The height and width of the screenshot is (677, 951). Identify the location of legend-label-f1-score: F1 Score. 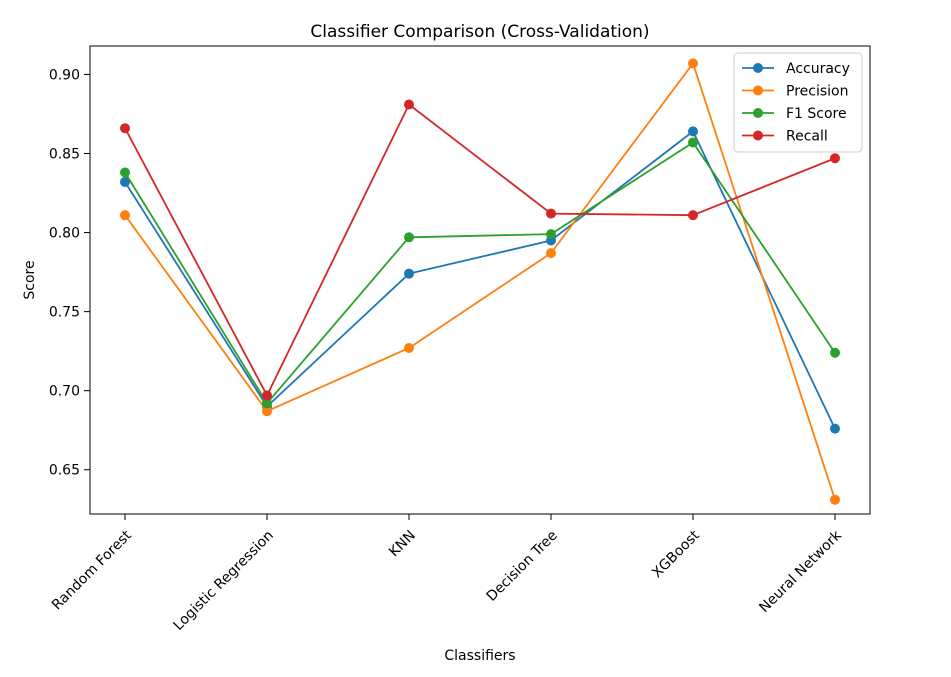
(816, 114).